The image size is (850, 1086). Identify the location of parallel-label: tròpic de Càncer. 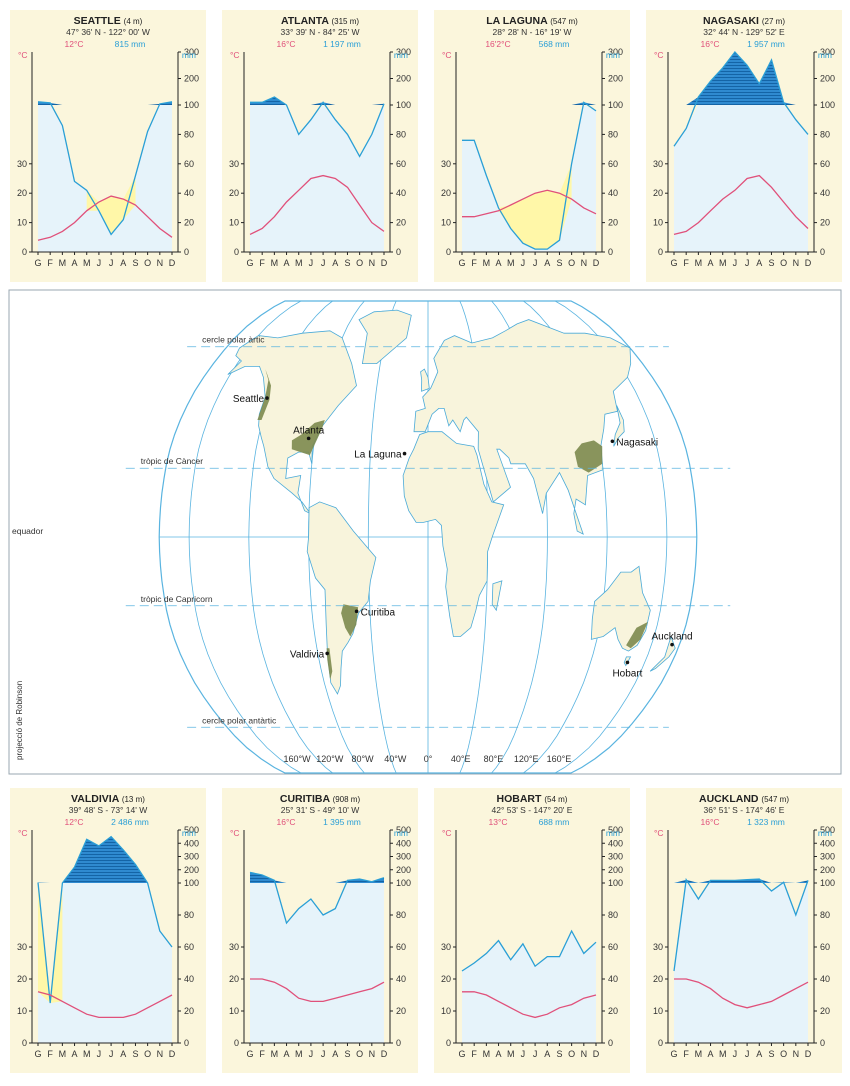
(172, 461).